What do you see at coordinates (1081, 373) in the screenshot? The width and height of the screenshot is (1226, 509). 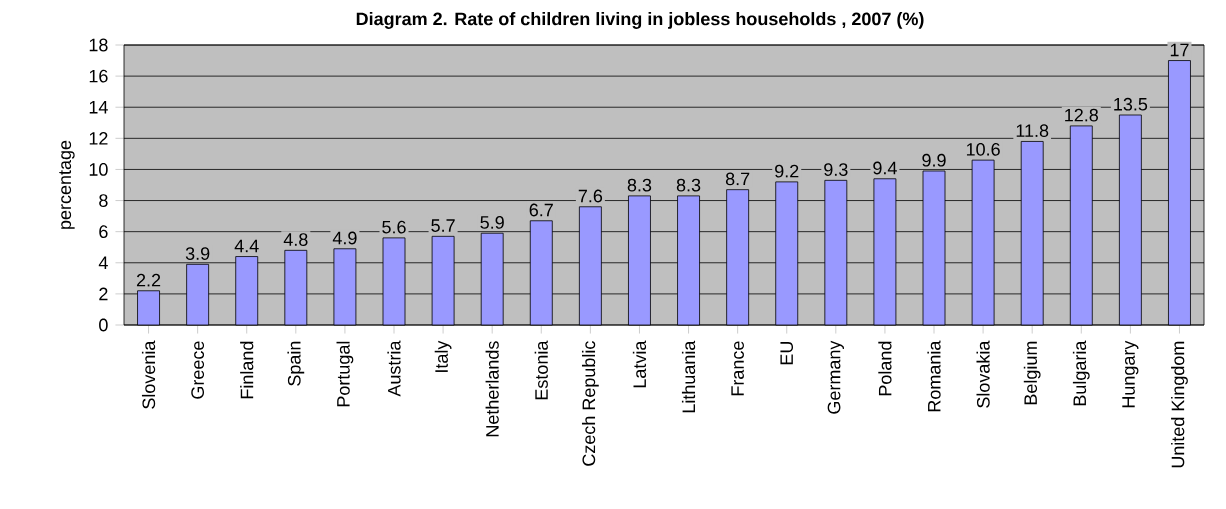 I see `x-tick-label: Bulgaria` at bounding box center [1081, 373].